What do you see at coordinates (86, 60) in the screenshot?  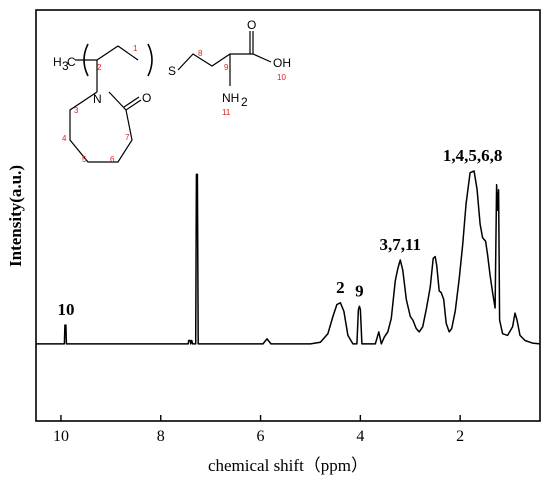 I see `left-bracket` at bounding box center [86, 60].